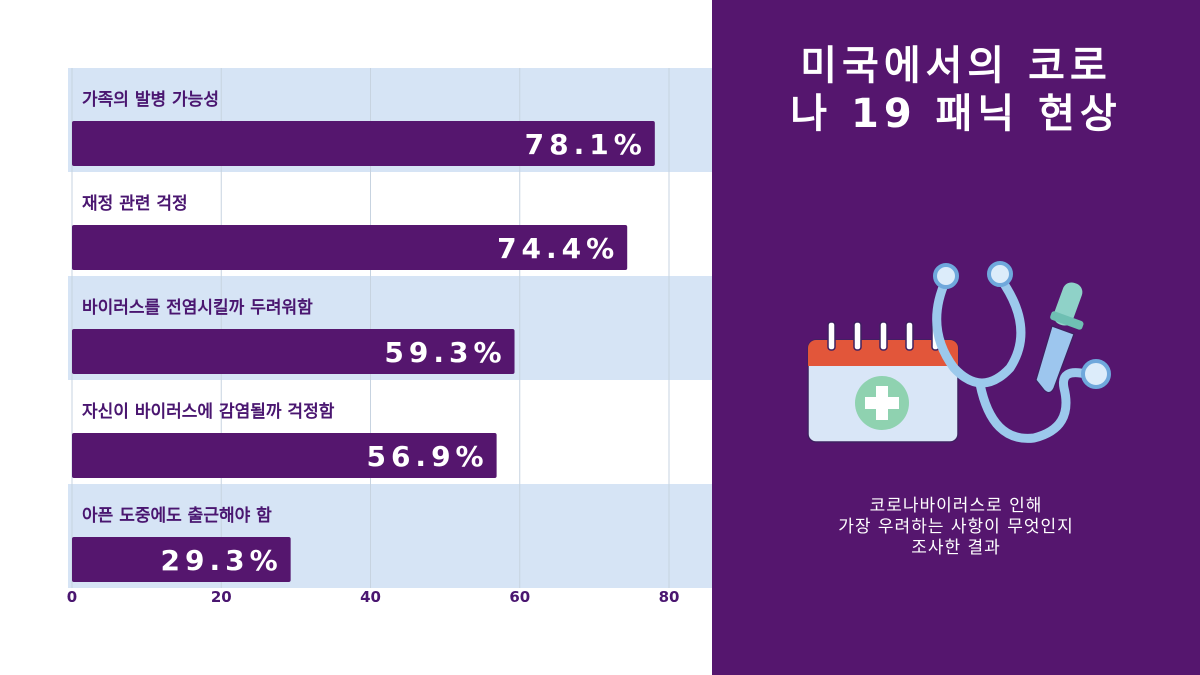 This screenshot has height=675, width=1200. I want to click on subtitle-line-1: 코로나바이러스로 인해, so click(956, 506).